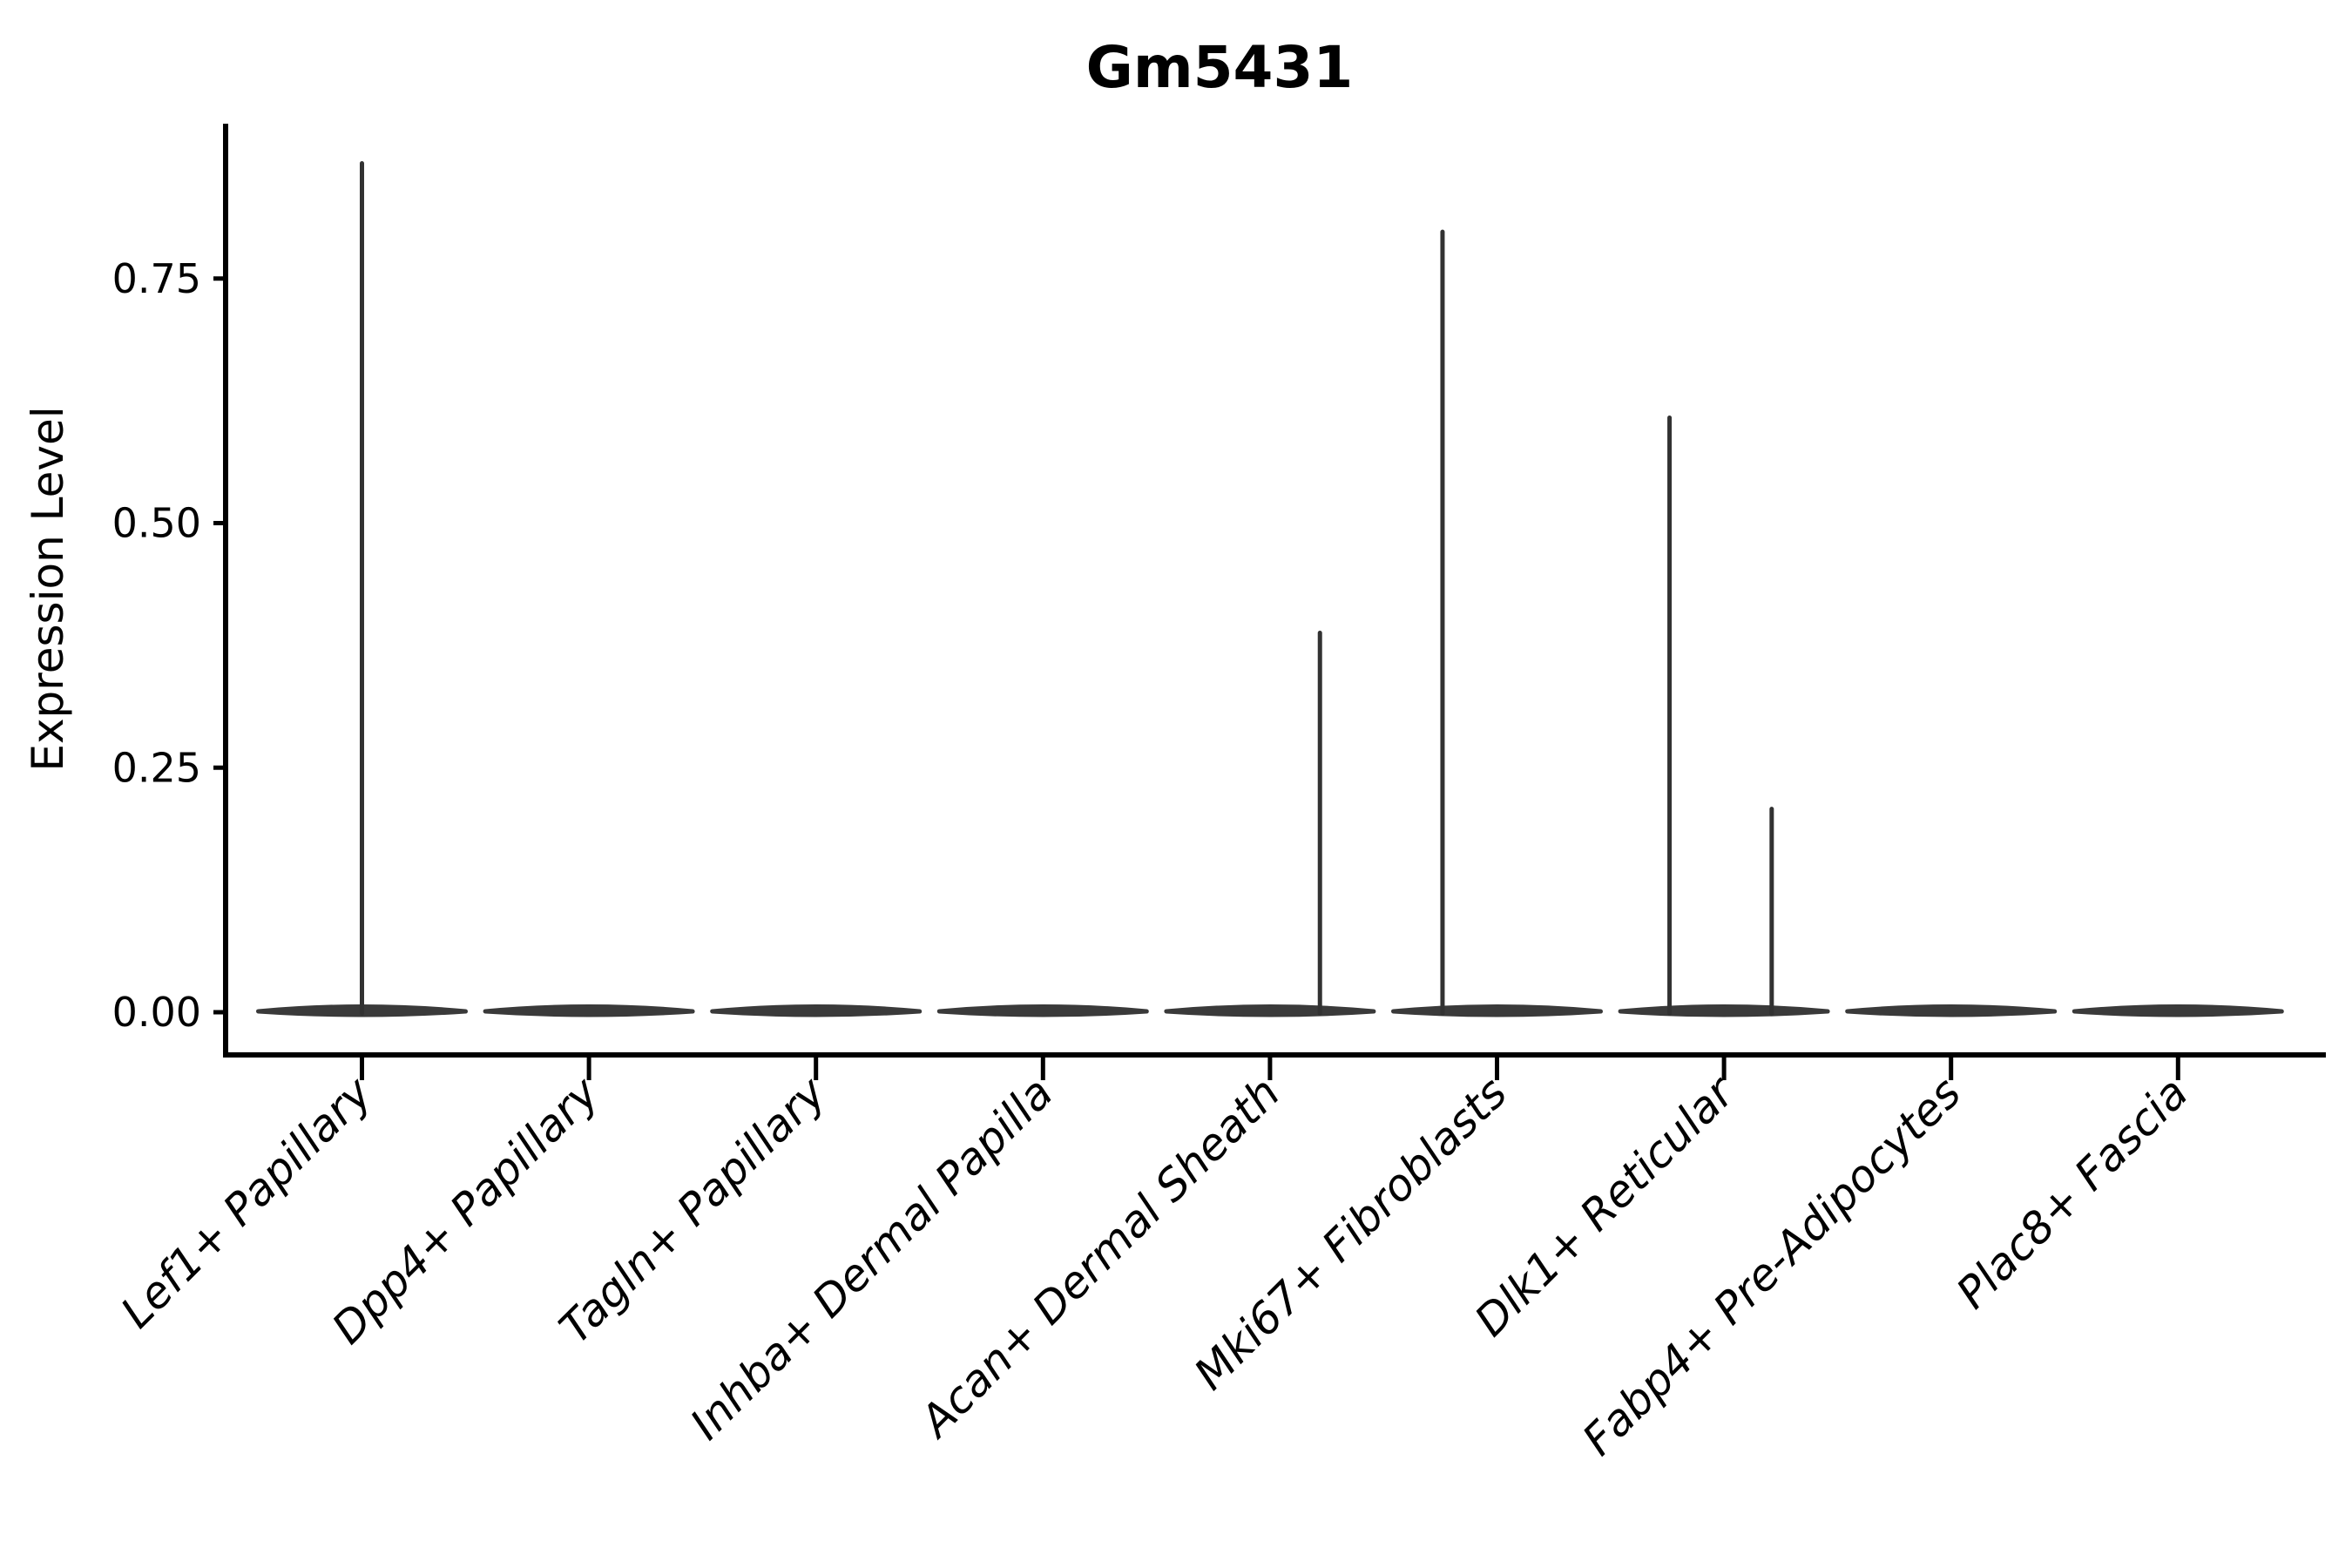 This screenshot has height=1568, width=2352. I want to click on y-axis-label: Expression Level, so click(48, 588).